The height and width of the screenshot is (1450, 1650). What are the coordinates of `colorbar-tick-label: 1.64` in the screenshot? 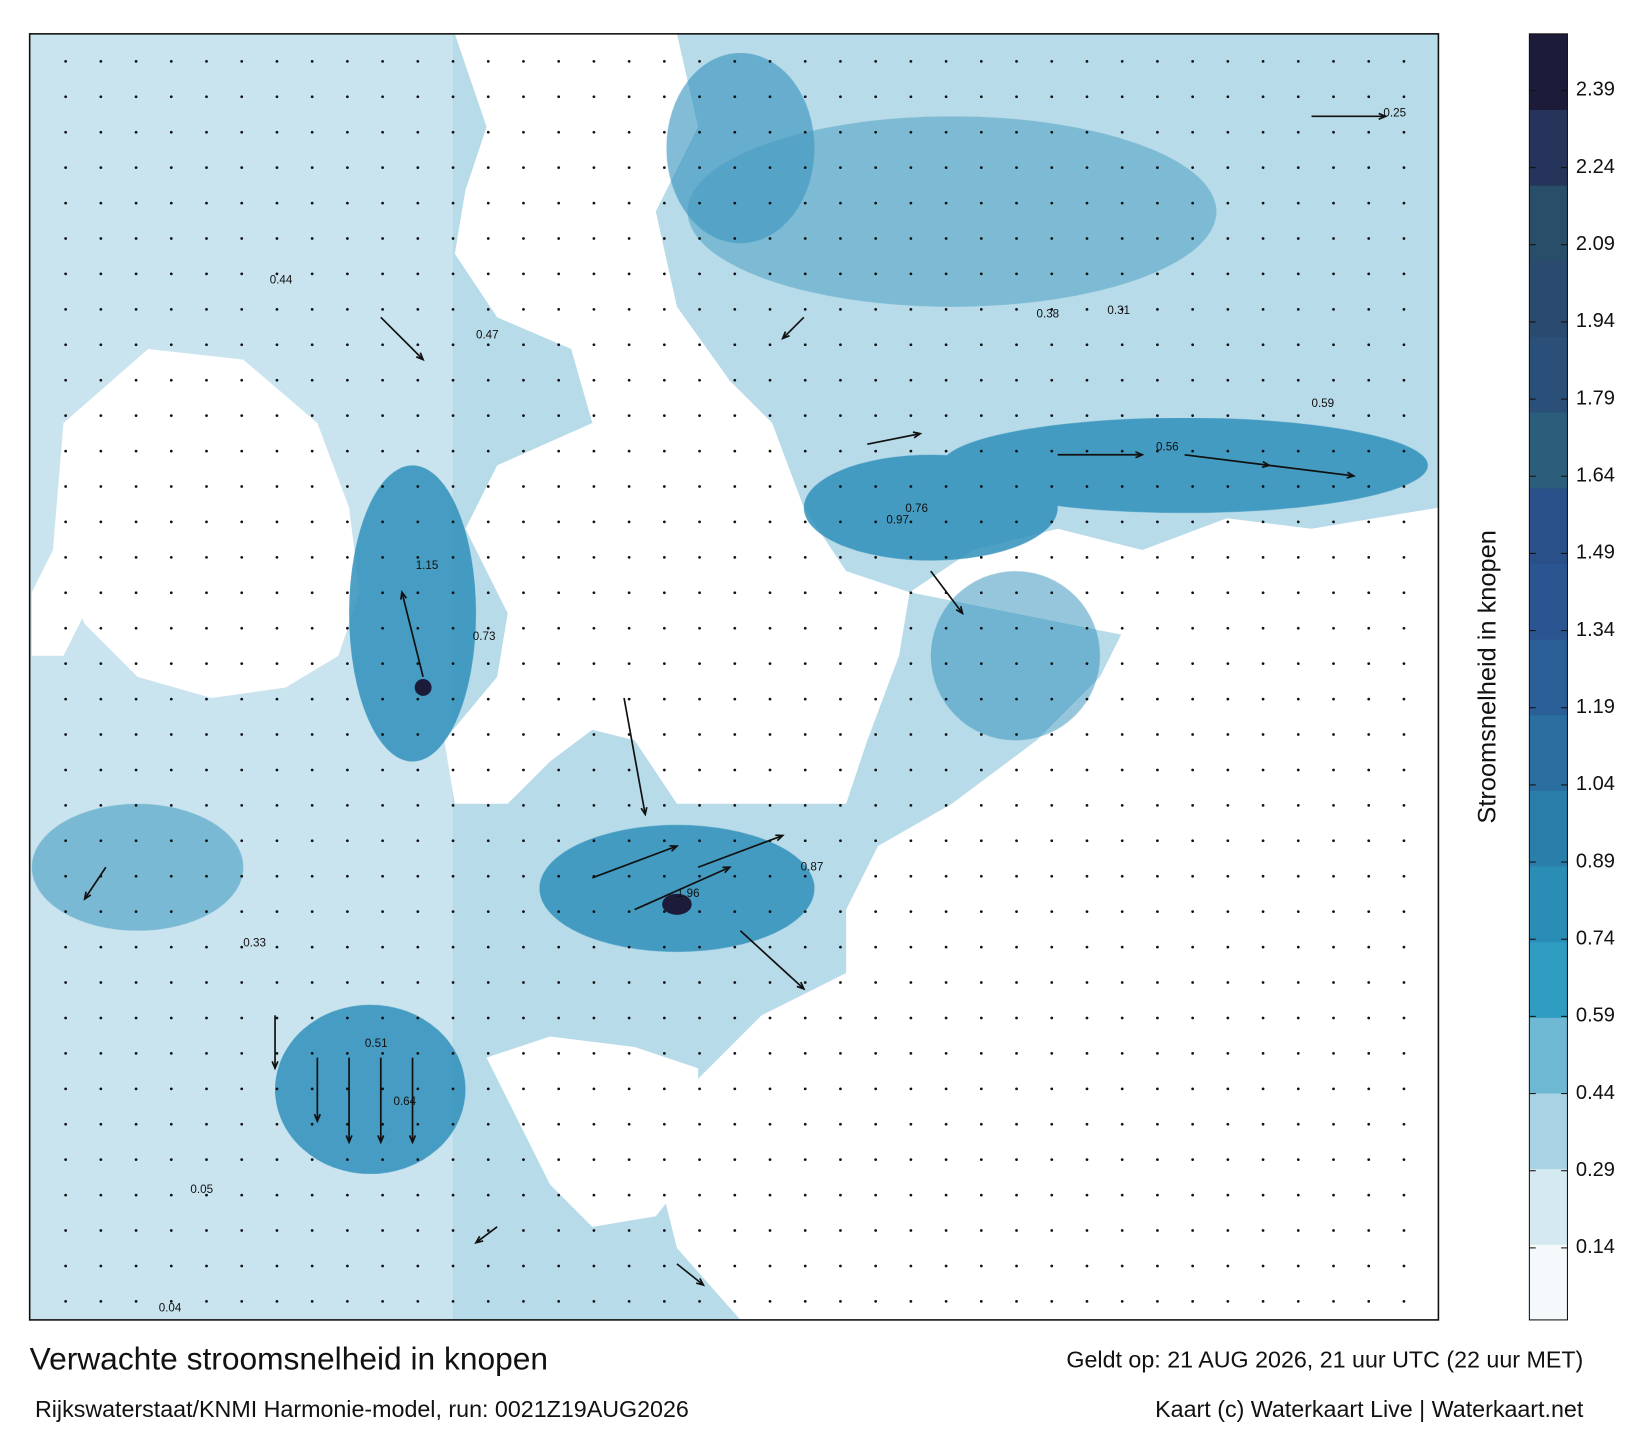 It's located at (1595, 476).